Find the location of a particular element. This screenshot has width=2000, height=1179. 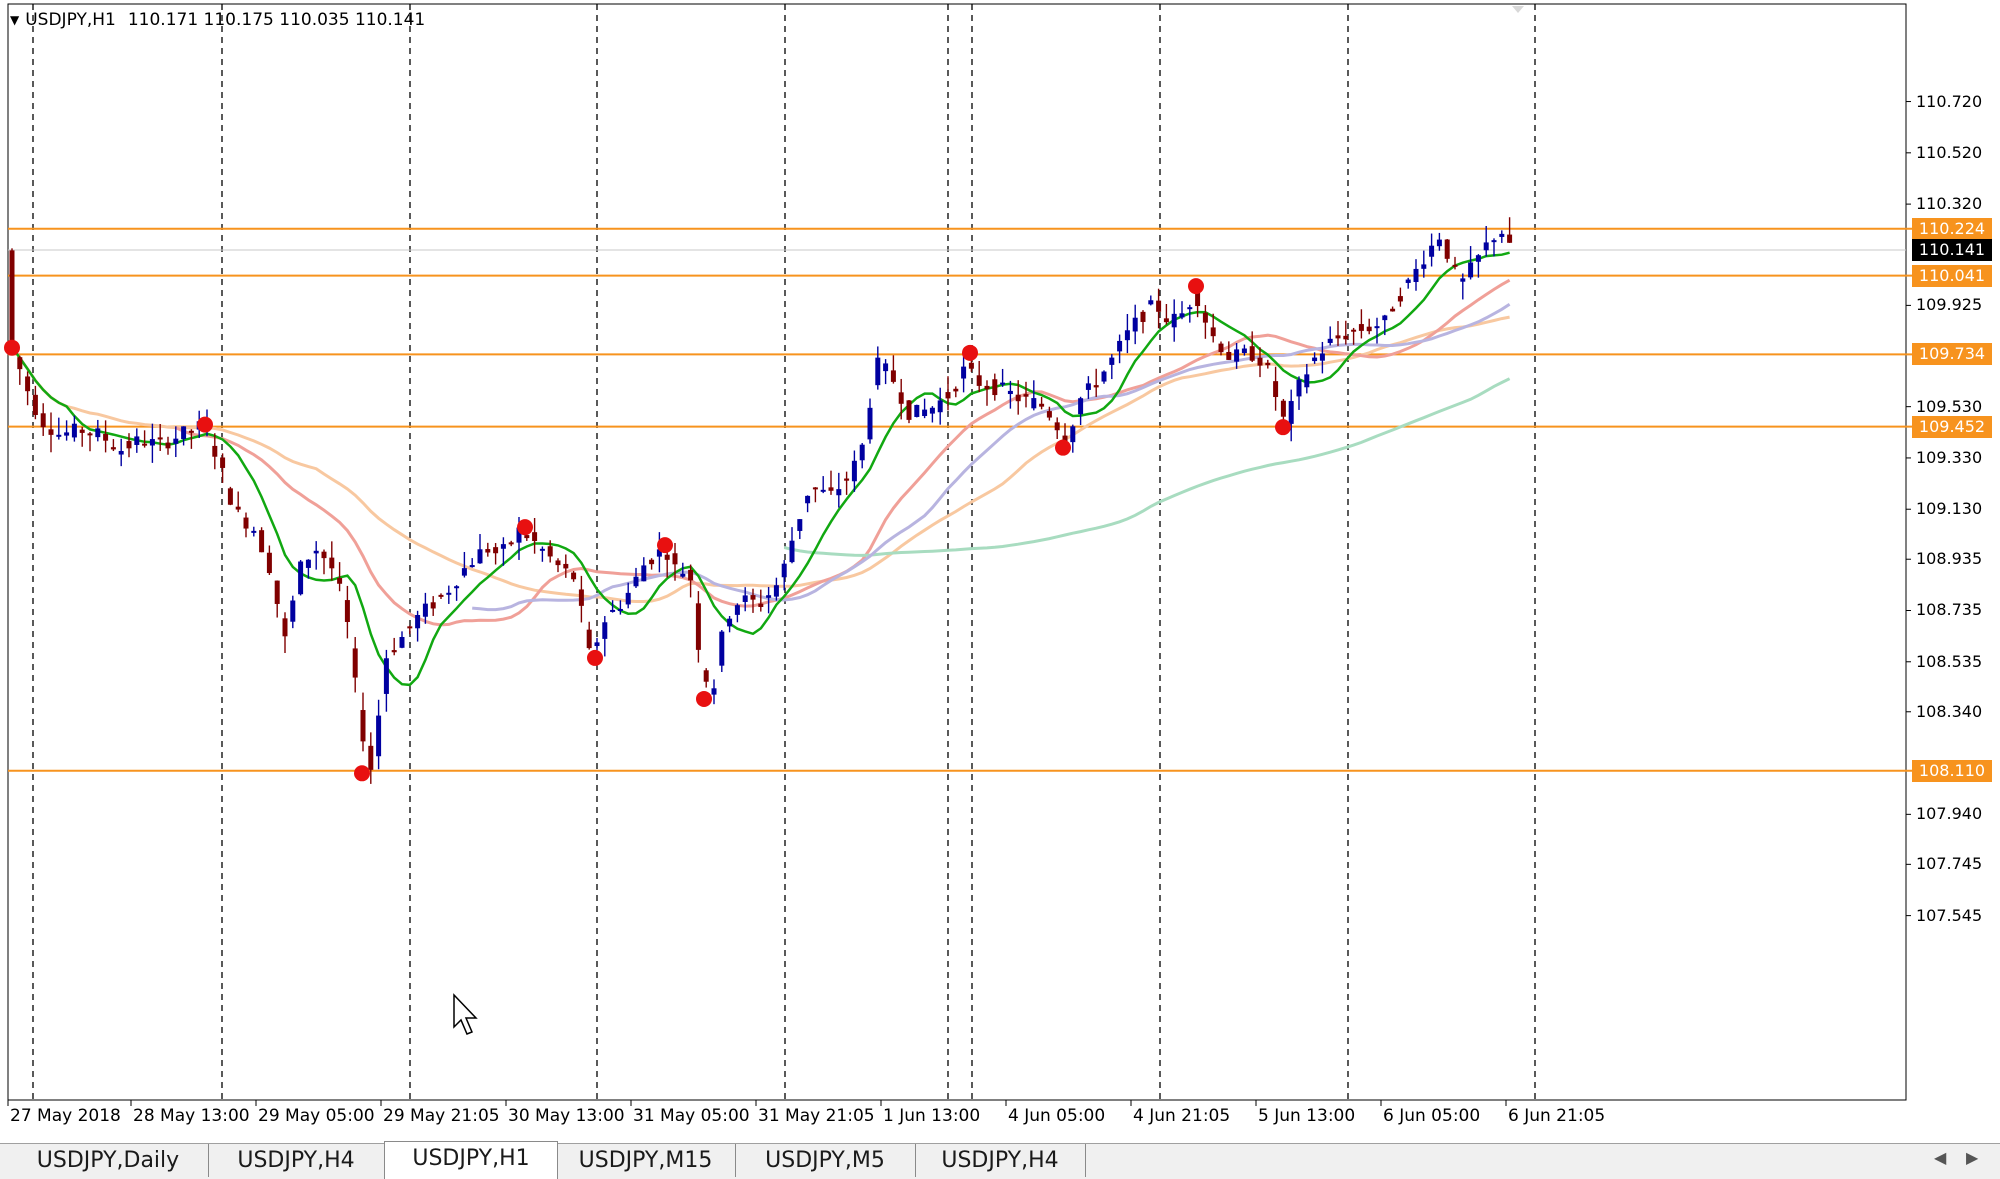

chevron-right-icon: ▶ is located at coordinates (1972, 1157).